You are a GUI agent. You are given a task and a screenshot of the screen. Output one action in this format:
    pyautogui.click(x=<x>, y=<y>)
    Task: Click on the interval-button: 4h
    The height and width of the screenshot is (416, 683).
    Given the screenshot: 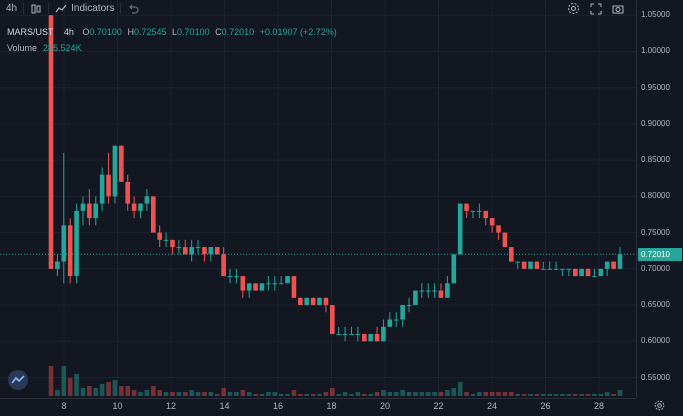 What is the action you would take?
    pyautogui.click(x=11, y=8)
    